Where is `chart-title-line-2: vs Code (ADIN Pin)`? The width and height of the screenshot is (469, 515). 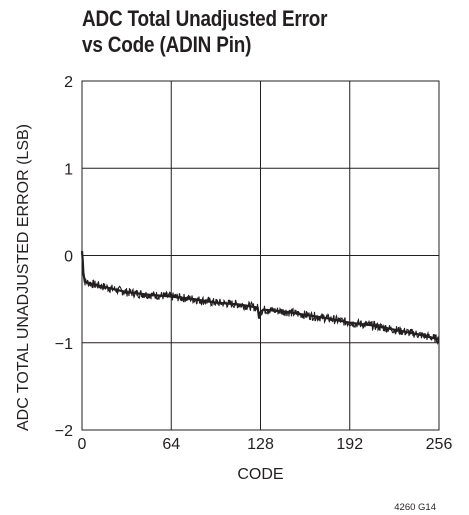 chart-title-line-2: vs Code (ADIN Pin) is located at coordinates (167, 44).